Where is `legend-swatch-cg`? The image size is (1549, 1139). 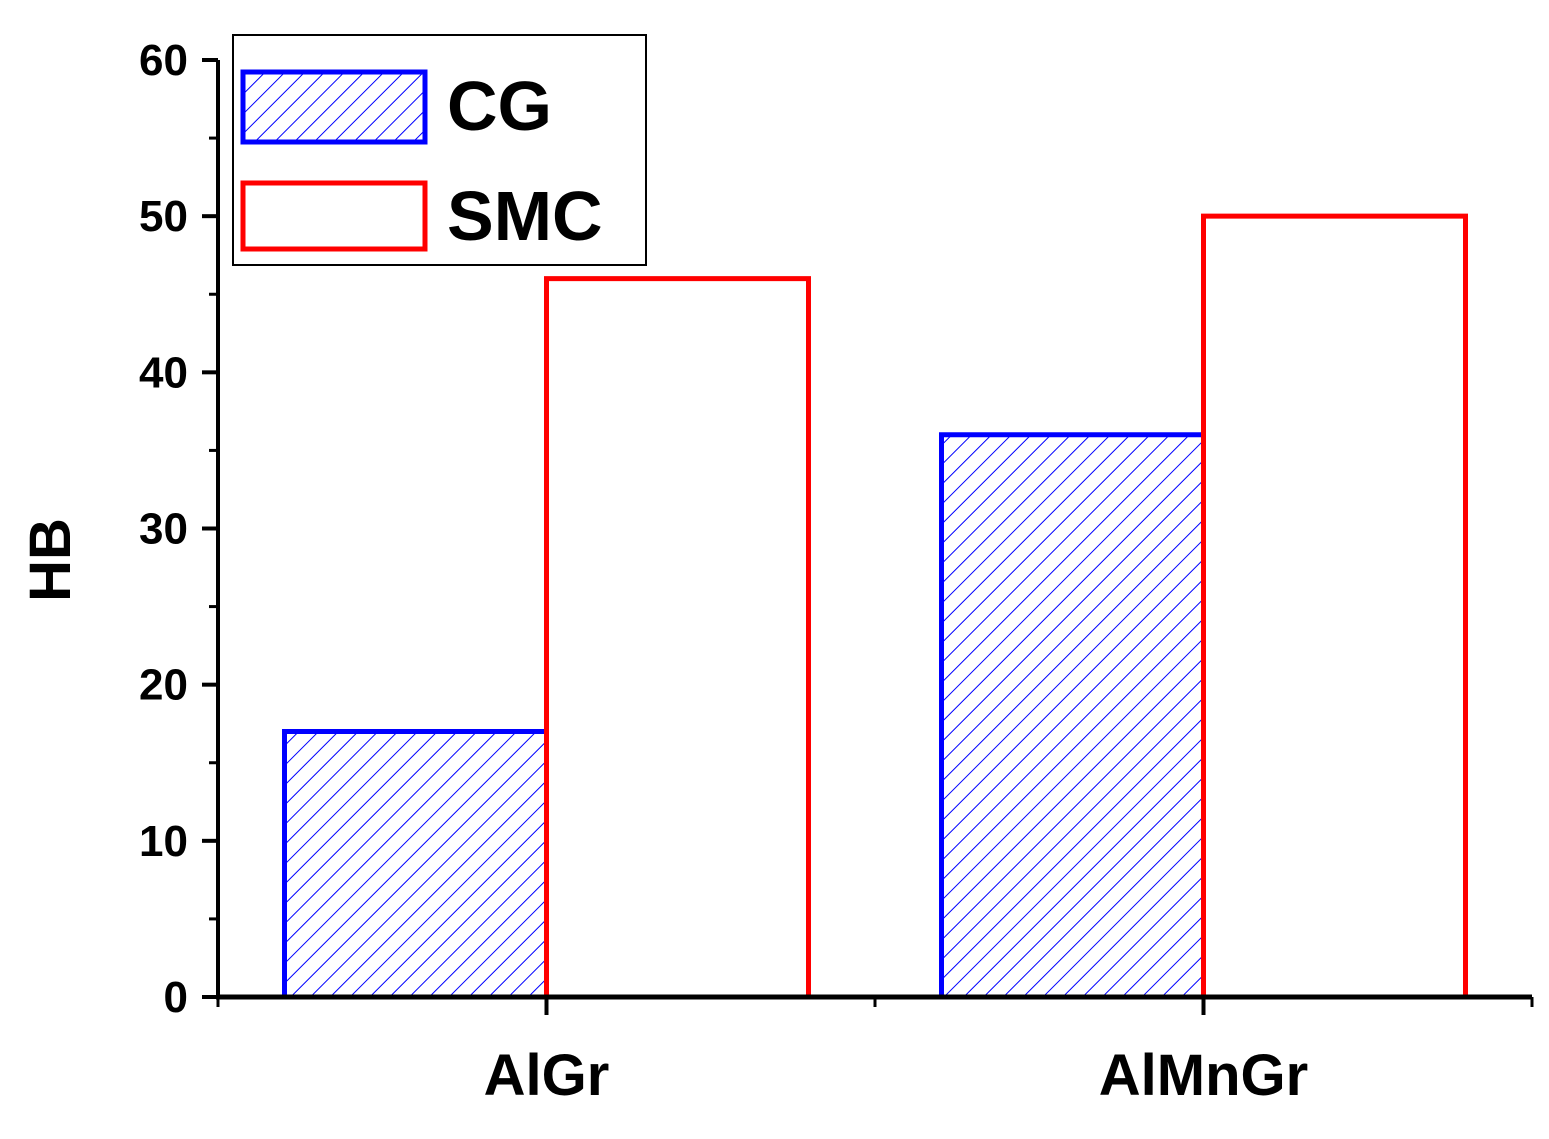
legend-swatch-cg is located at coordinates (334, 107).